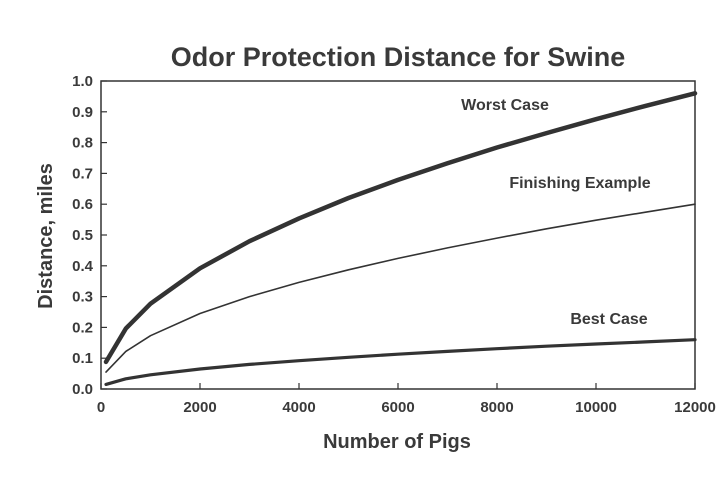 This screenshot has width=727, height=491. What do you see at coordinates (199, 407) in the screenshot?
I see `x-tick-label: 2000` at bounding box center [199, 407].